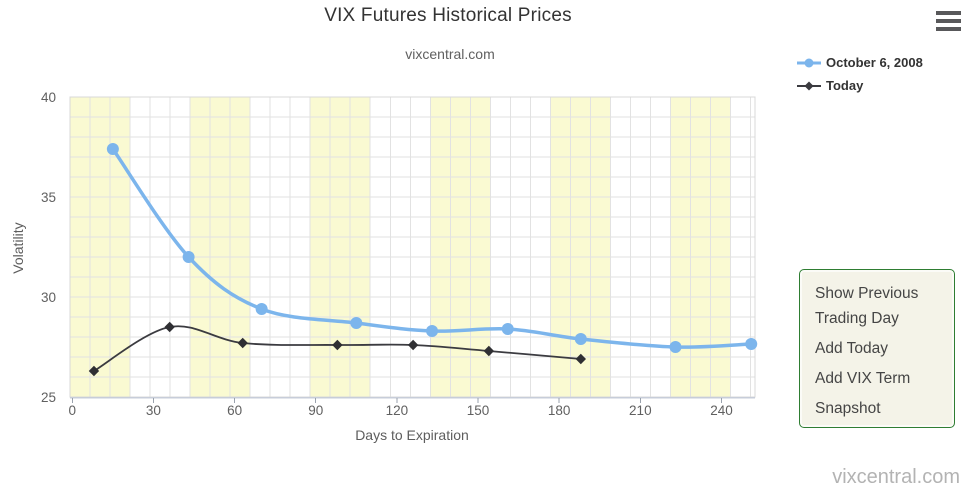 The width and height of the screenshot is (972, 496). What do you see at coordinates (848, 408) in the screenshot?
I see `menu-item-snapshot: Snapshot` at bounding box center [848, 408].